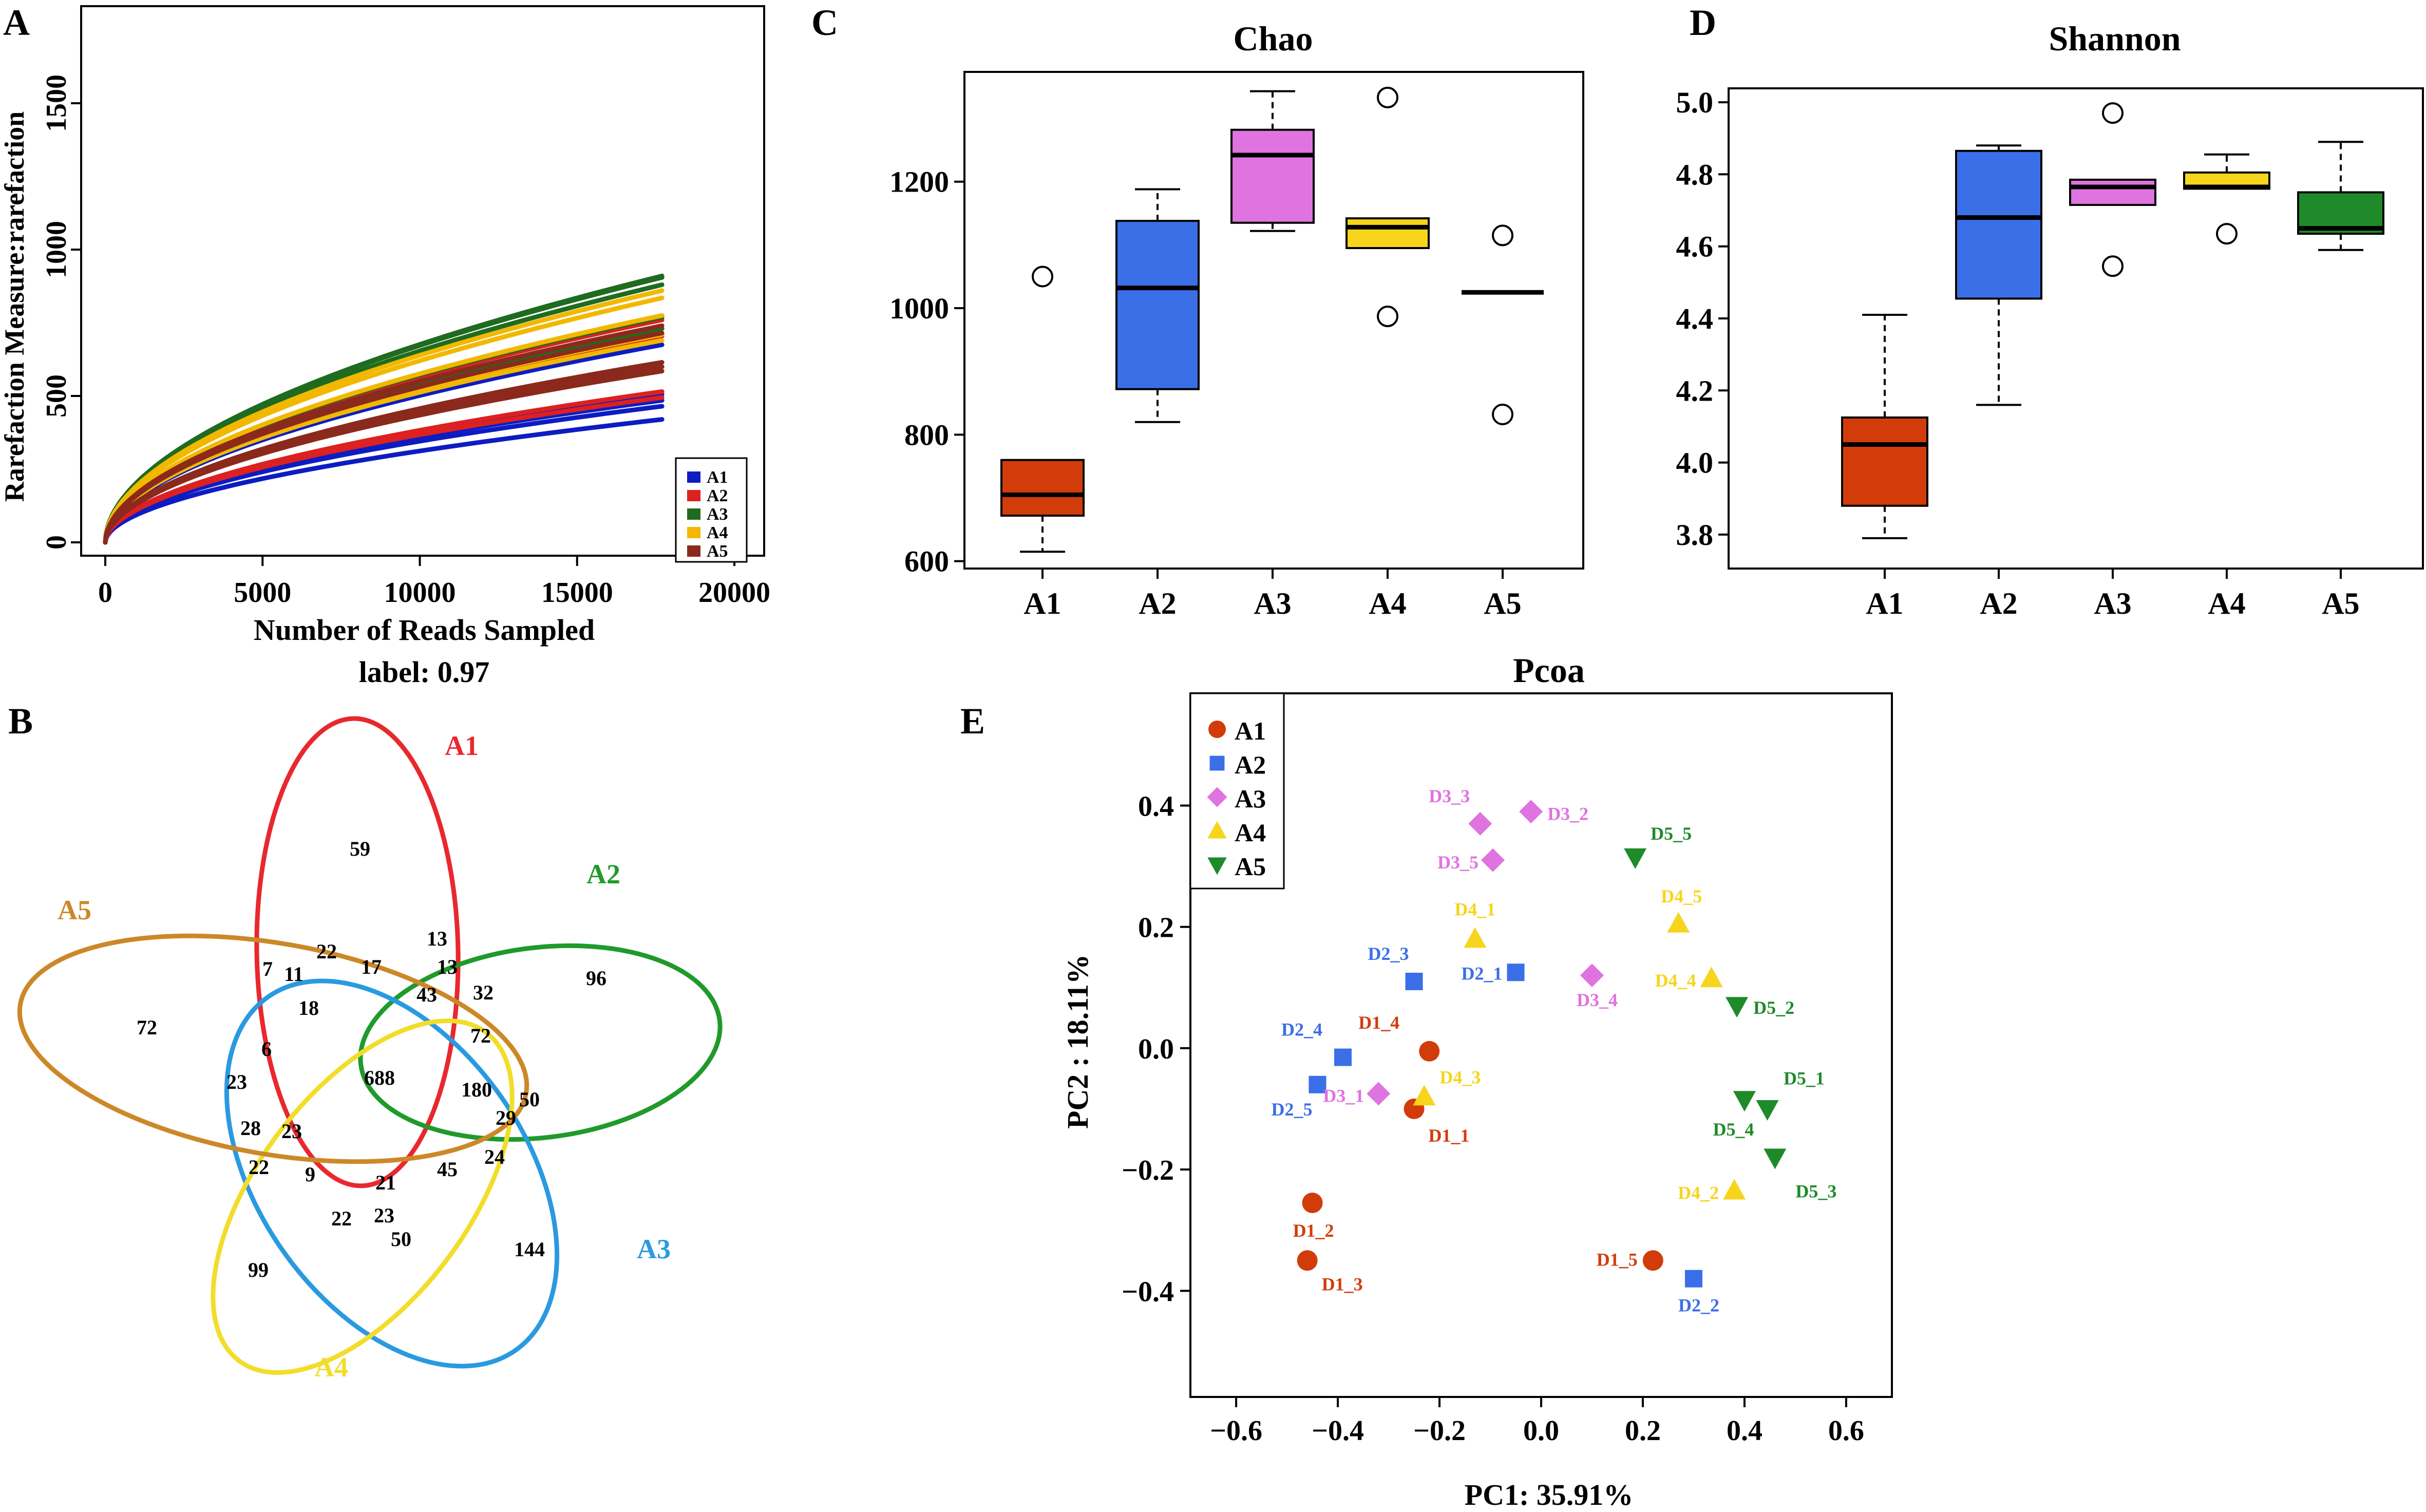 The height and width of the screenshot is (1512, 2426). I want to click on pcoa-point-label: D2_4, so click(1301, 1029).